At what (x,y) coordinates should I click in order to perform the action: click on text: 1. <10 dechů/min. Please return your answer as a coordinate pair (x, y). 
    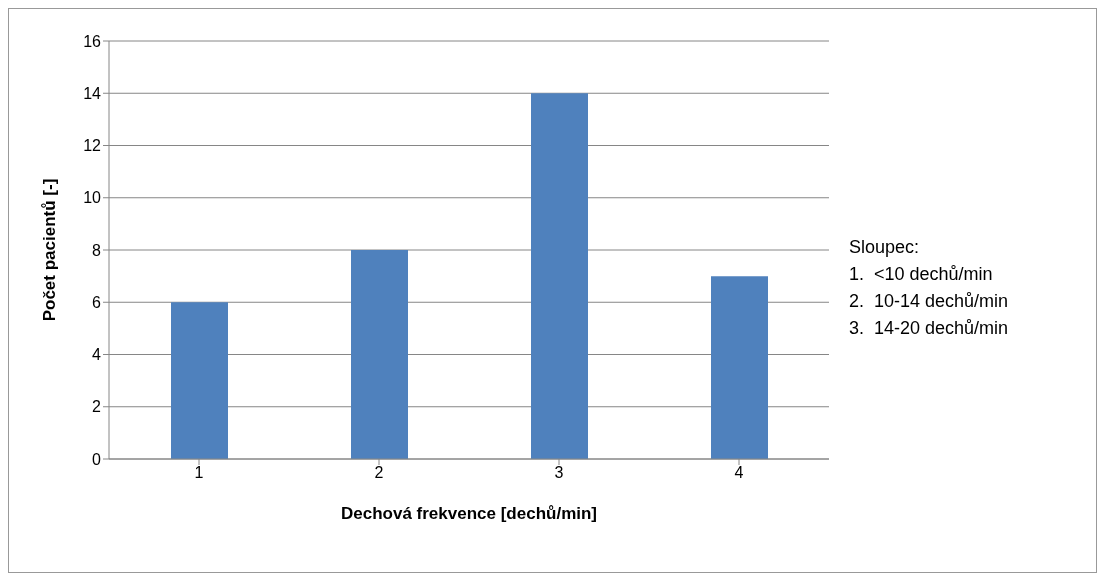
    Looking at the image, I should click on (921, 274).